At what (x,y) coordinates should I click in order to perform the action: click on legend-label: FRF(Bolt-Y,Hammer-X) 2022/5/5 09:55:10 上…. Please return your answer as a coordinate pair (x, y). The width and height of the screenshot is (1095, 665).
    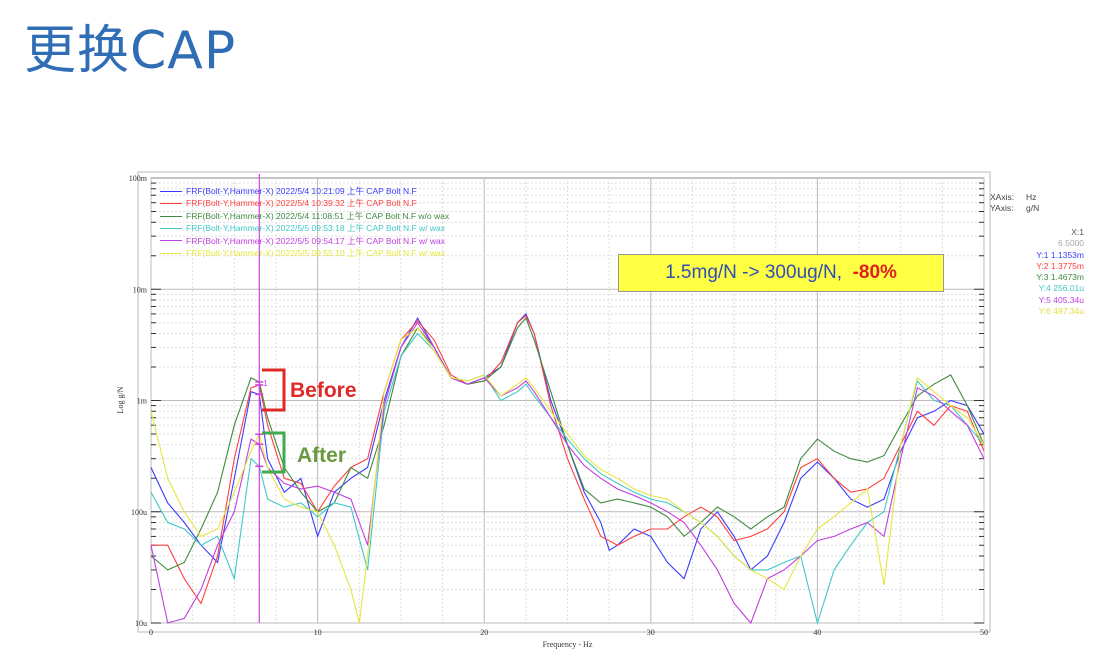
    Looking at the image, I should click on (316, 253).